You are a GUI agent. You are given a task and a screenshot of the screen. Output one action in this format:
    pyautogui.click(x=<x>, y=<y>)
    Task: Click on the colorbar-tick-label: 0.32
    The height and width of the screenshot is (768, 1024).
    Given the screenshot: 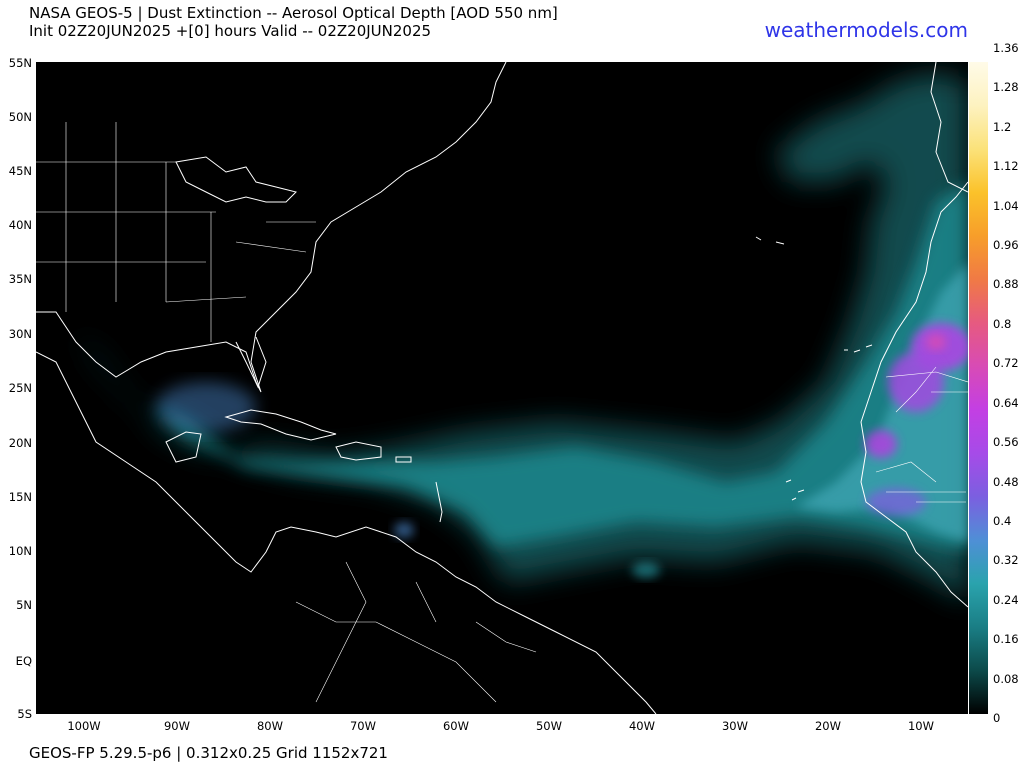 What is the action you would take?
    pyautogui.click(x=1006, y=560)
    